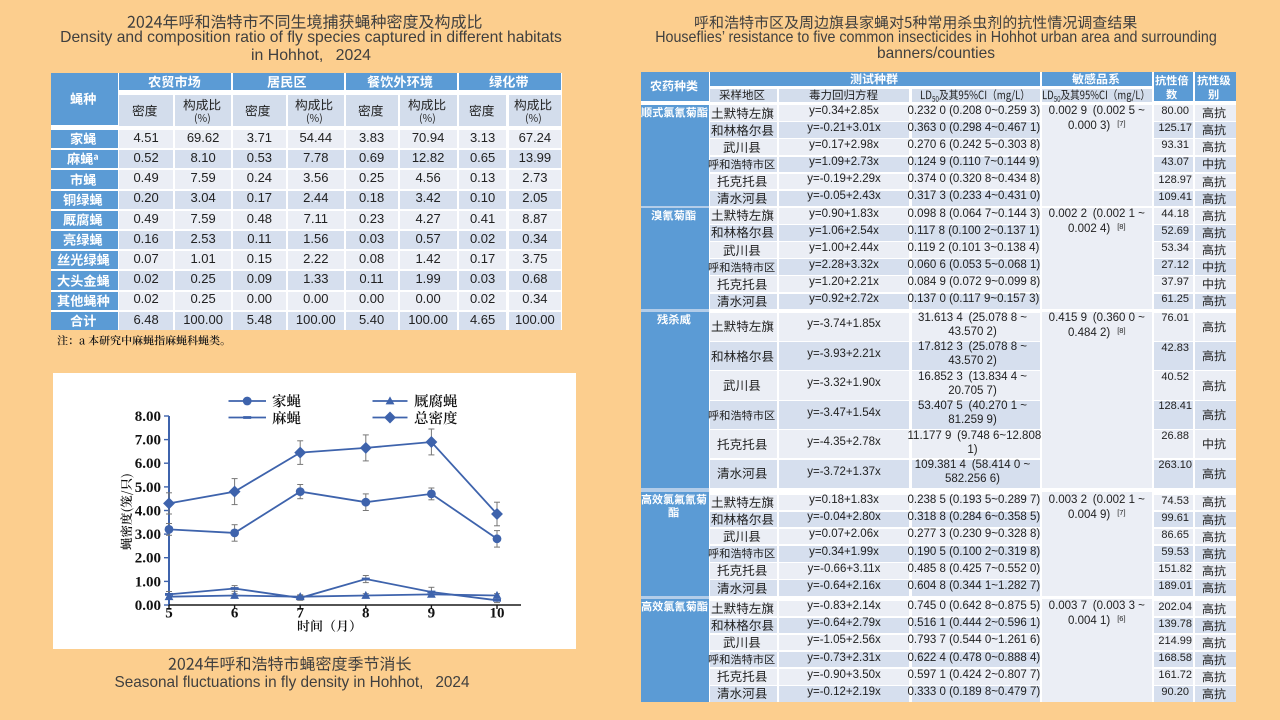 Image resolution: width=1280 pixels, height=720 pixels. I want to click on svg-text: 0.00, so click(148, 606).